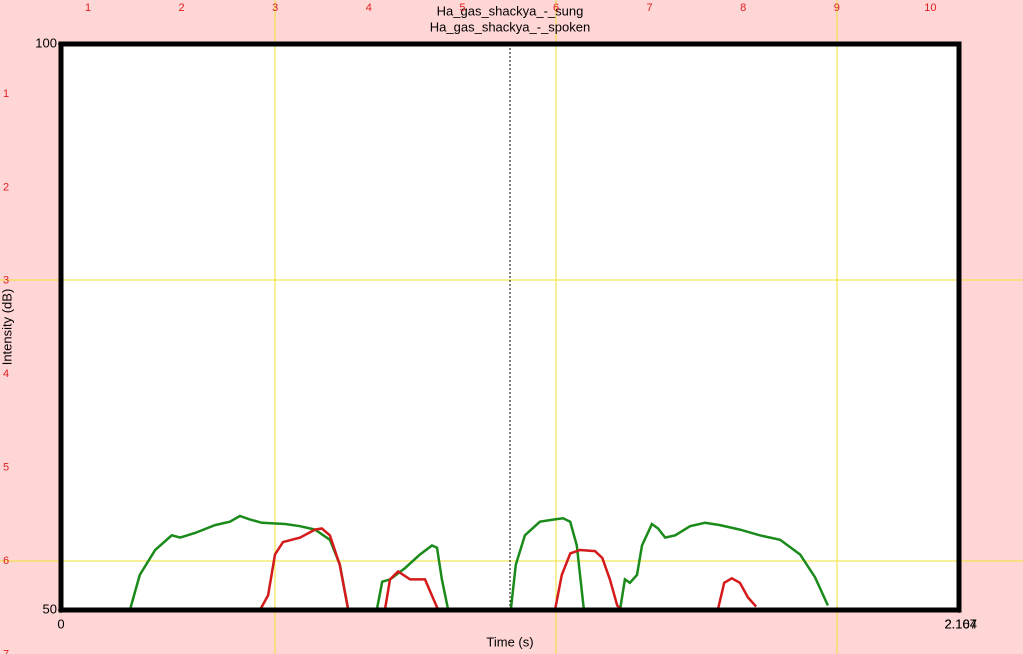  What do you see at coordinates (46, 42) in the screenshot?
I see `y-tick-label: 100` at bounding box center [46, 42].